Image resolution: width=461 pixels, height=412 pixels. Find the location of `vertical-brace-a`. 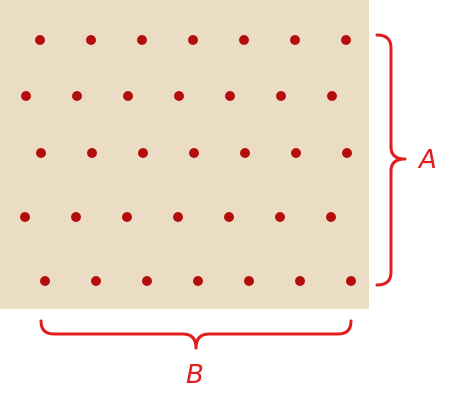

vertical-brace-a is located at coordinates (391, 160).